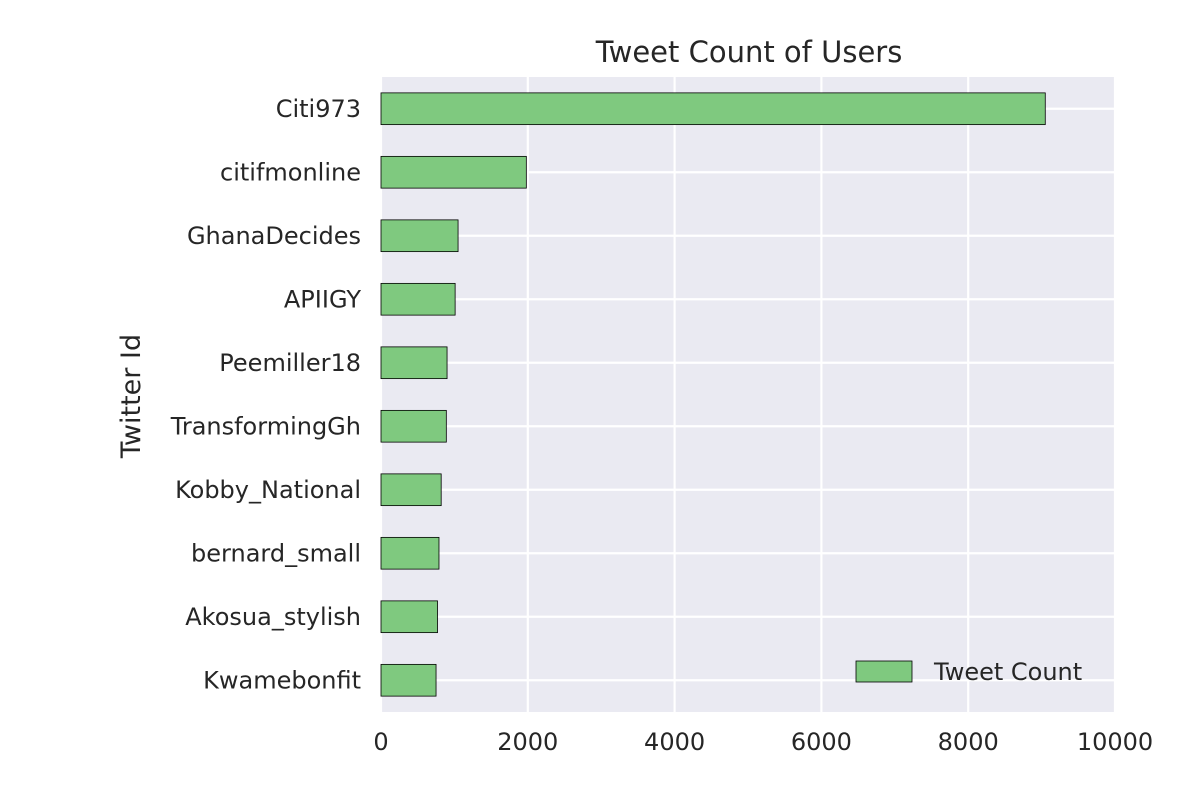 The image size is (1200, 804). What do you see at coordinates (821, 742) in the screenshot?
I see `x-tick-label-3: 6000` at bounding box center [821, 742].